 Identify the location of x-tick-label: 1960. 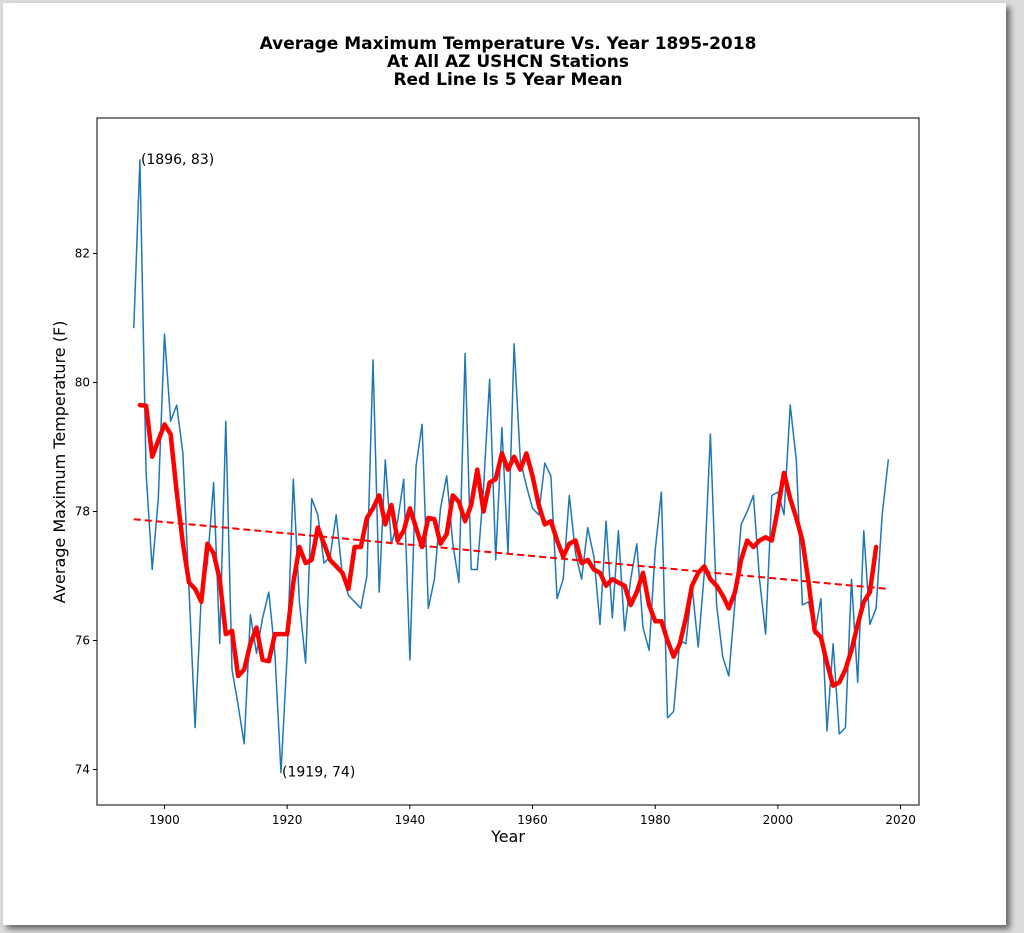
(532, 820).